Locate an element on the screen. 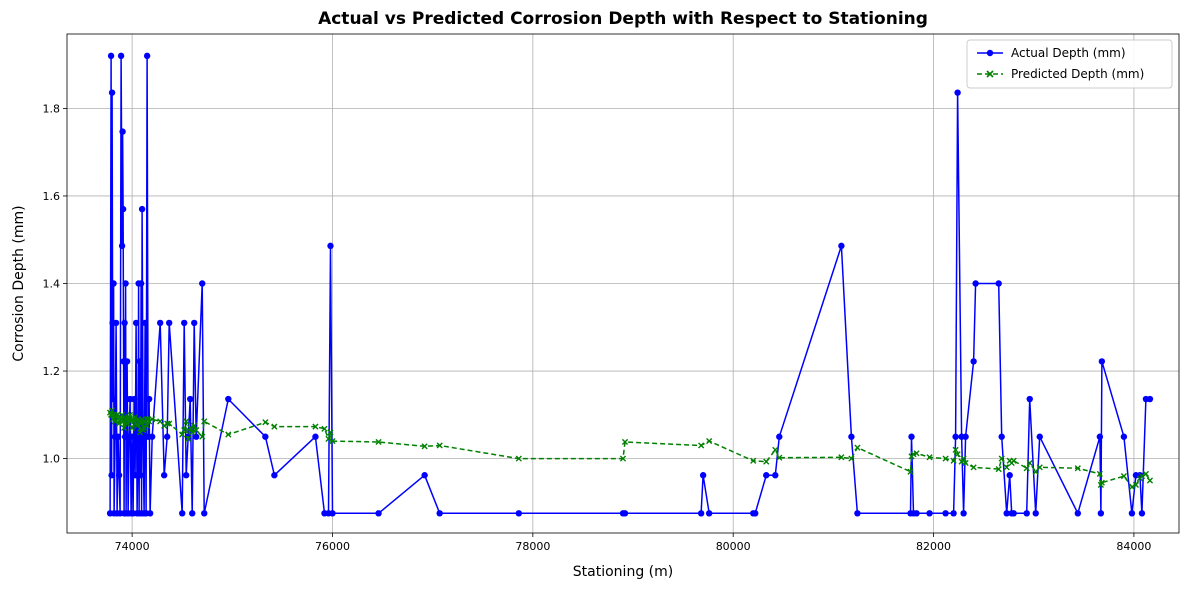 Image resolution: width=1189 pixels, height=590 pixels. legend-box is located at coordinates (1069, 64).